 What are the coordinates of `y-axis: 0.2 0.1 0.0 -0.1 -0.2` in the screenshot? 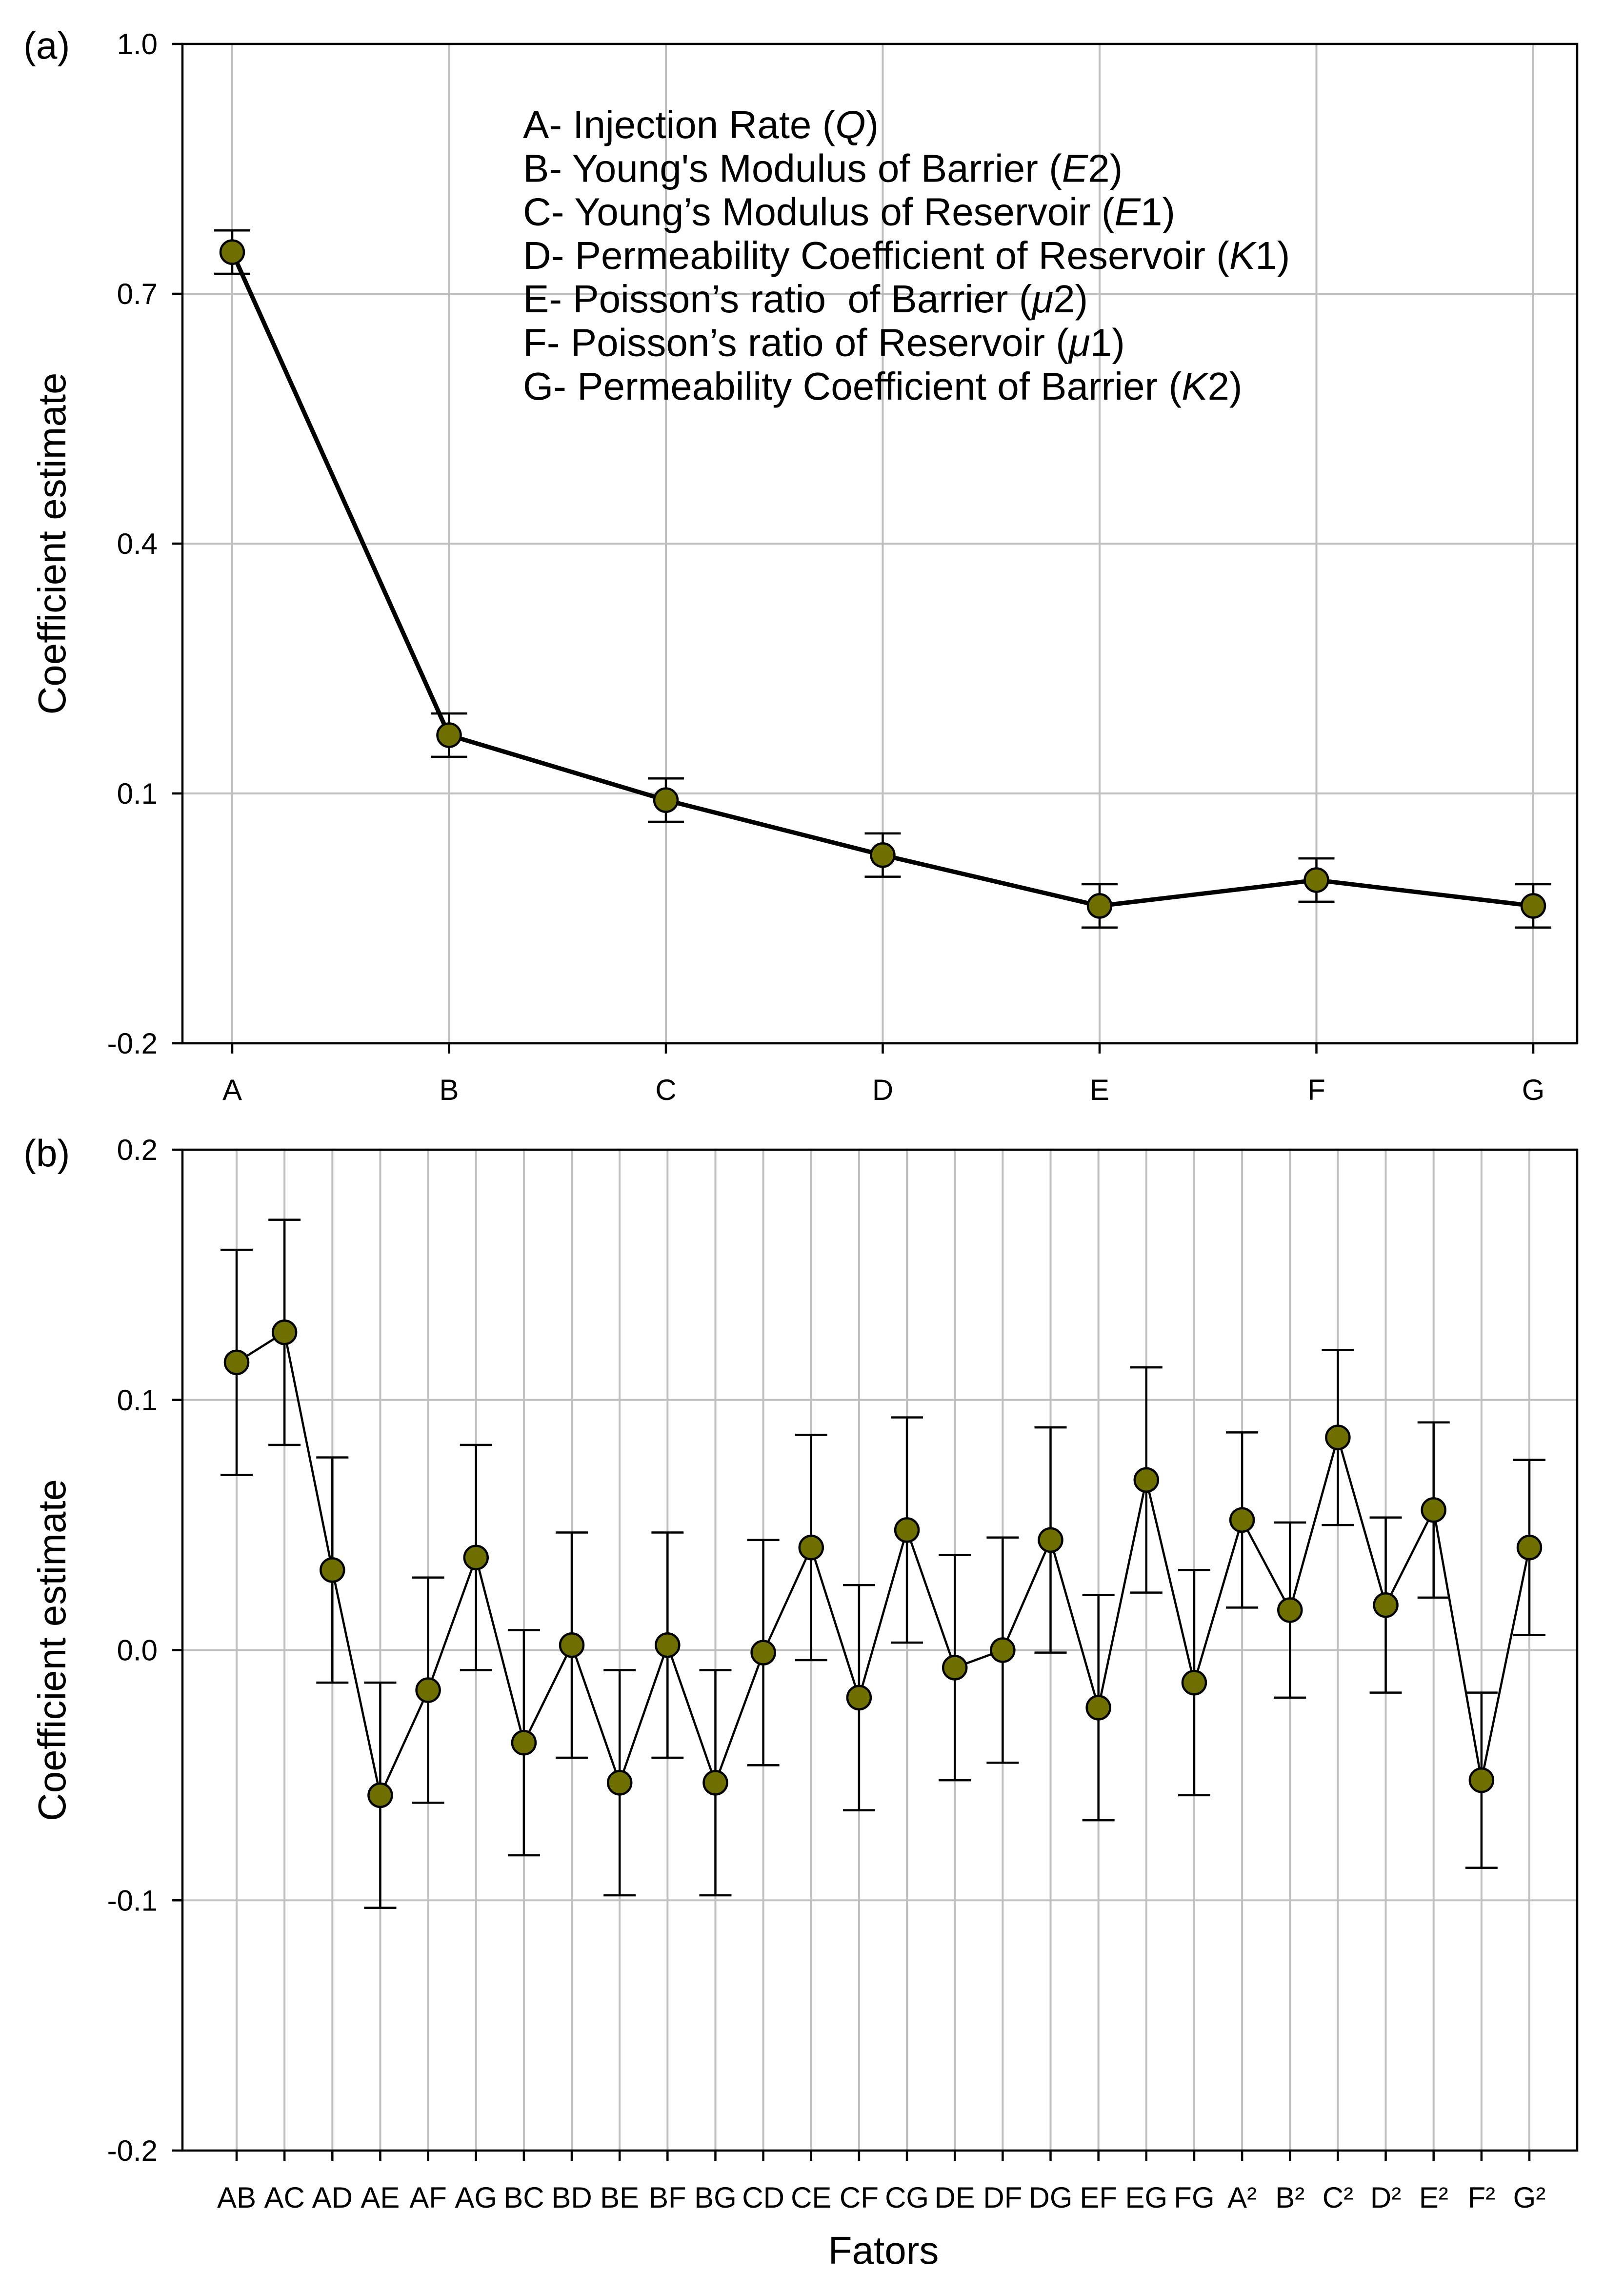 It's located at (145, 1650).